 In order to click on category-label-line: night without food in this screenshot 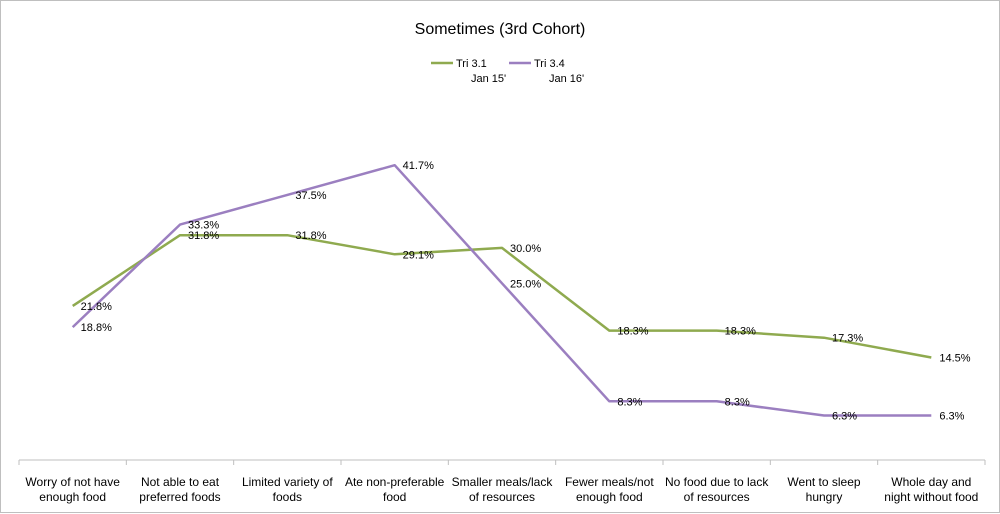, I will do `click(931, 497)`.